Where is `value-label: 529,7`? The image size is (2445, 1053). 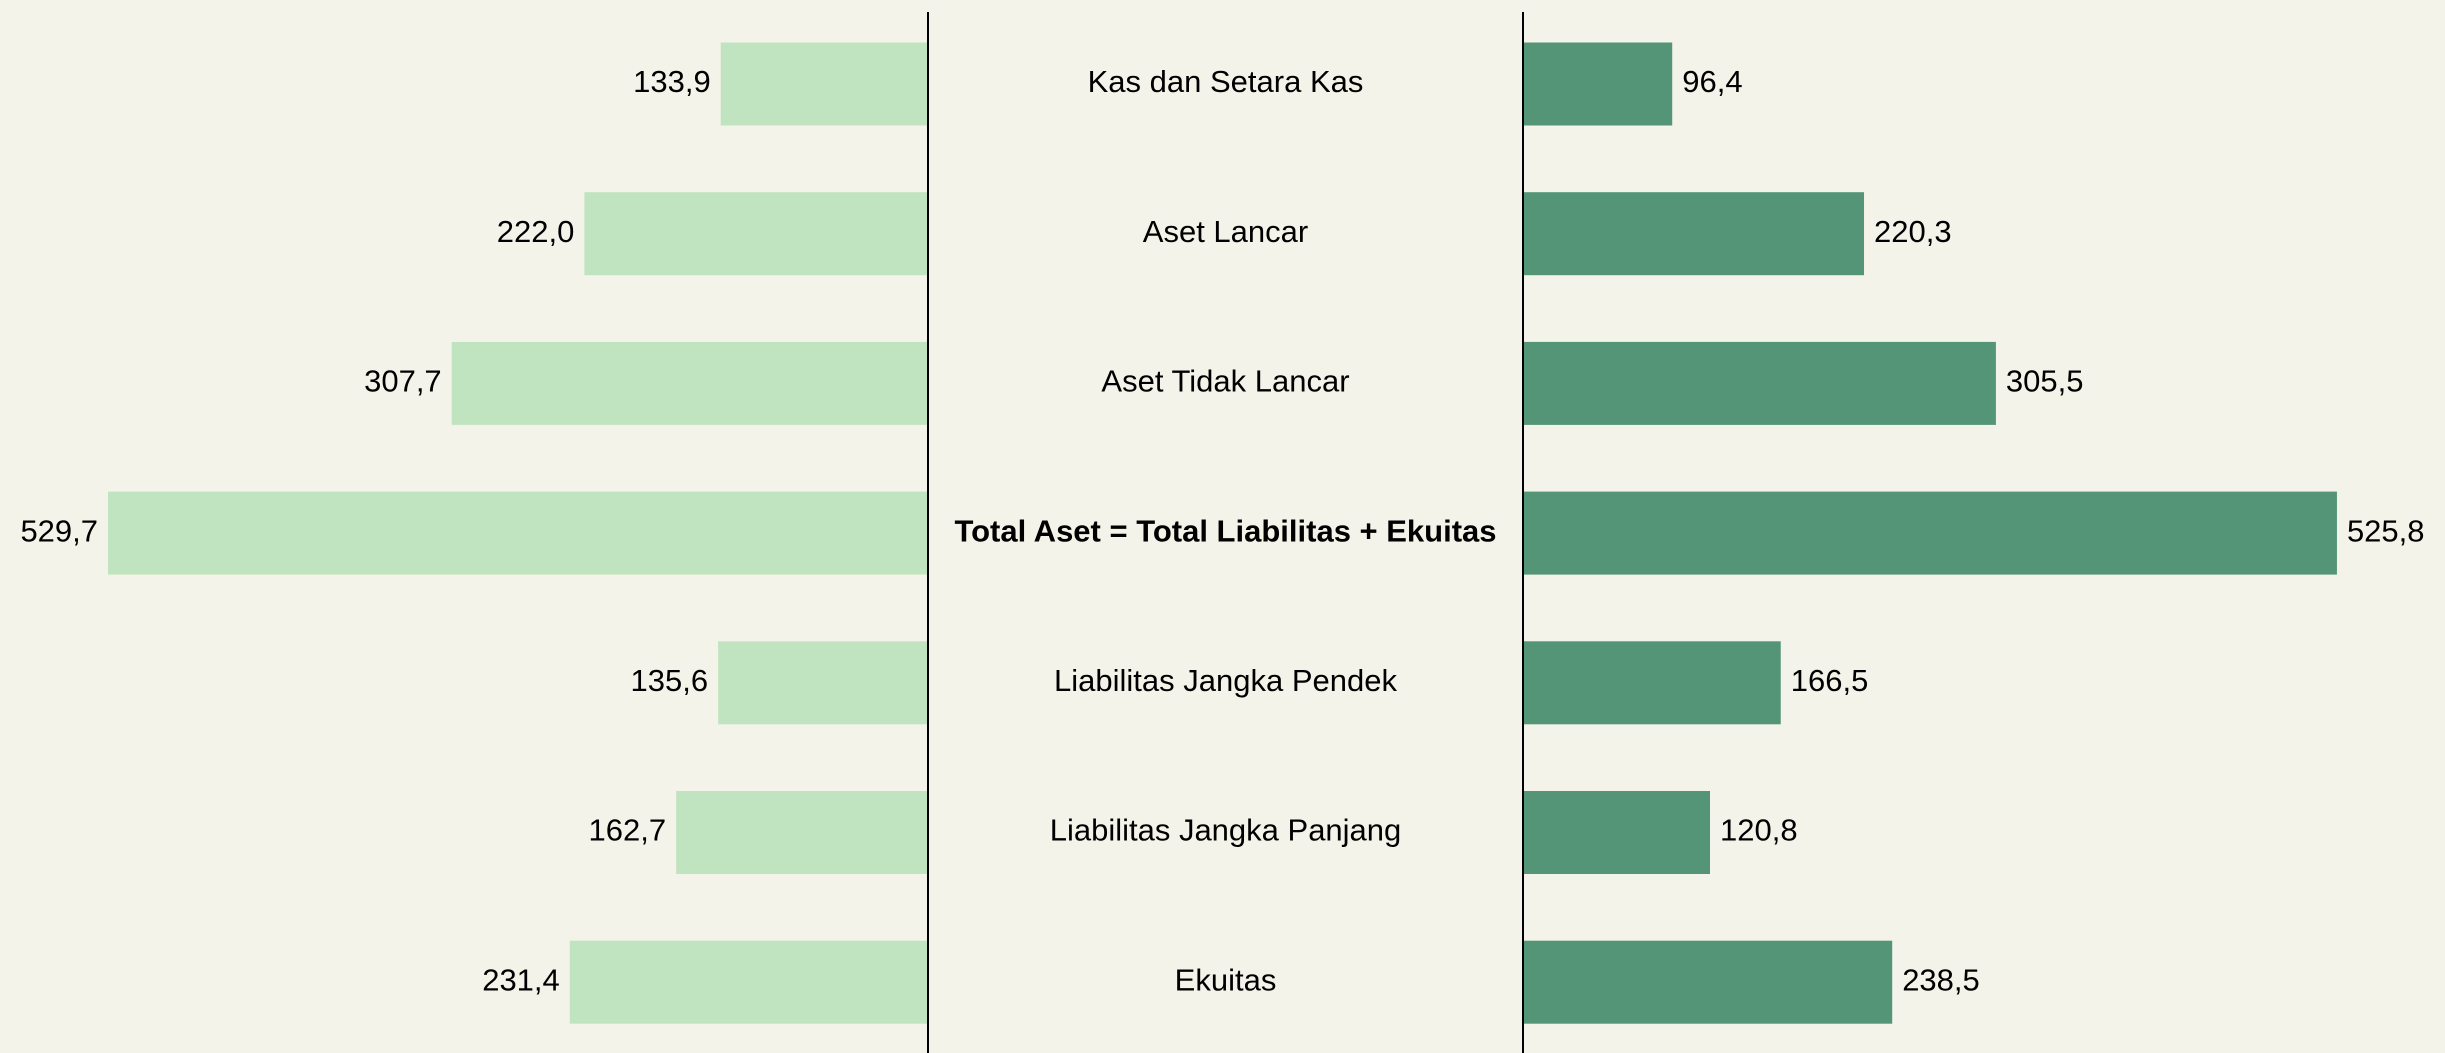 value-label: 529,7 is located at coordinates (59, 530).